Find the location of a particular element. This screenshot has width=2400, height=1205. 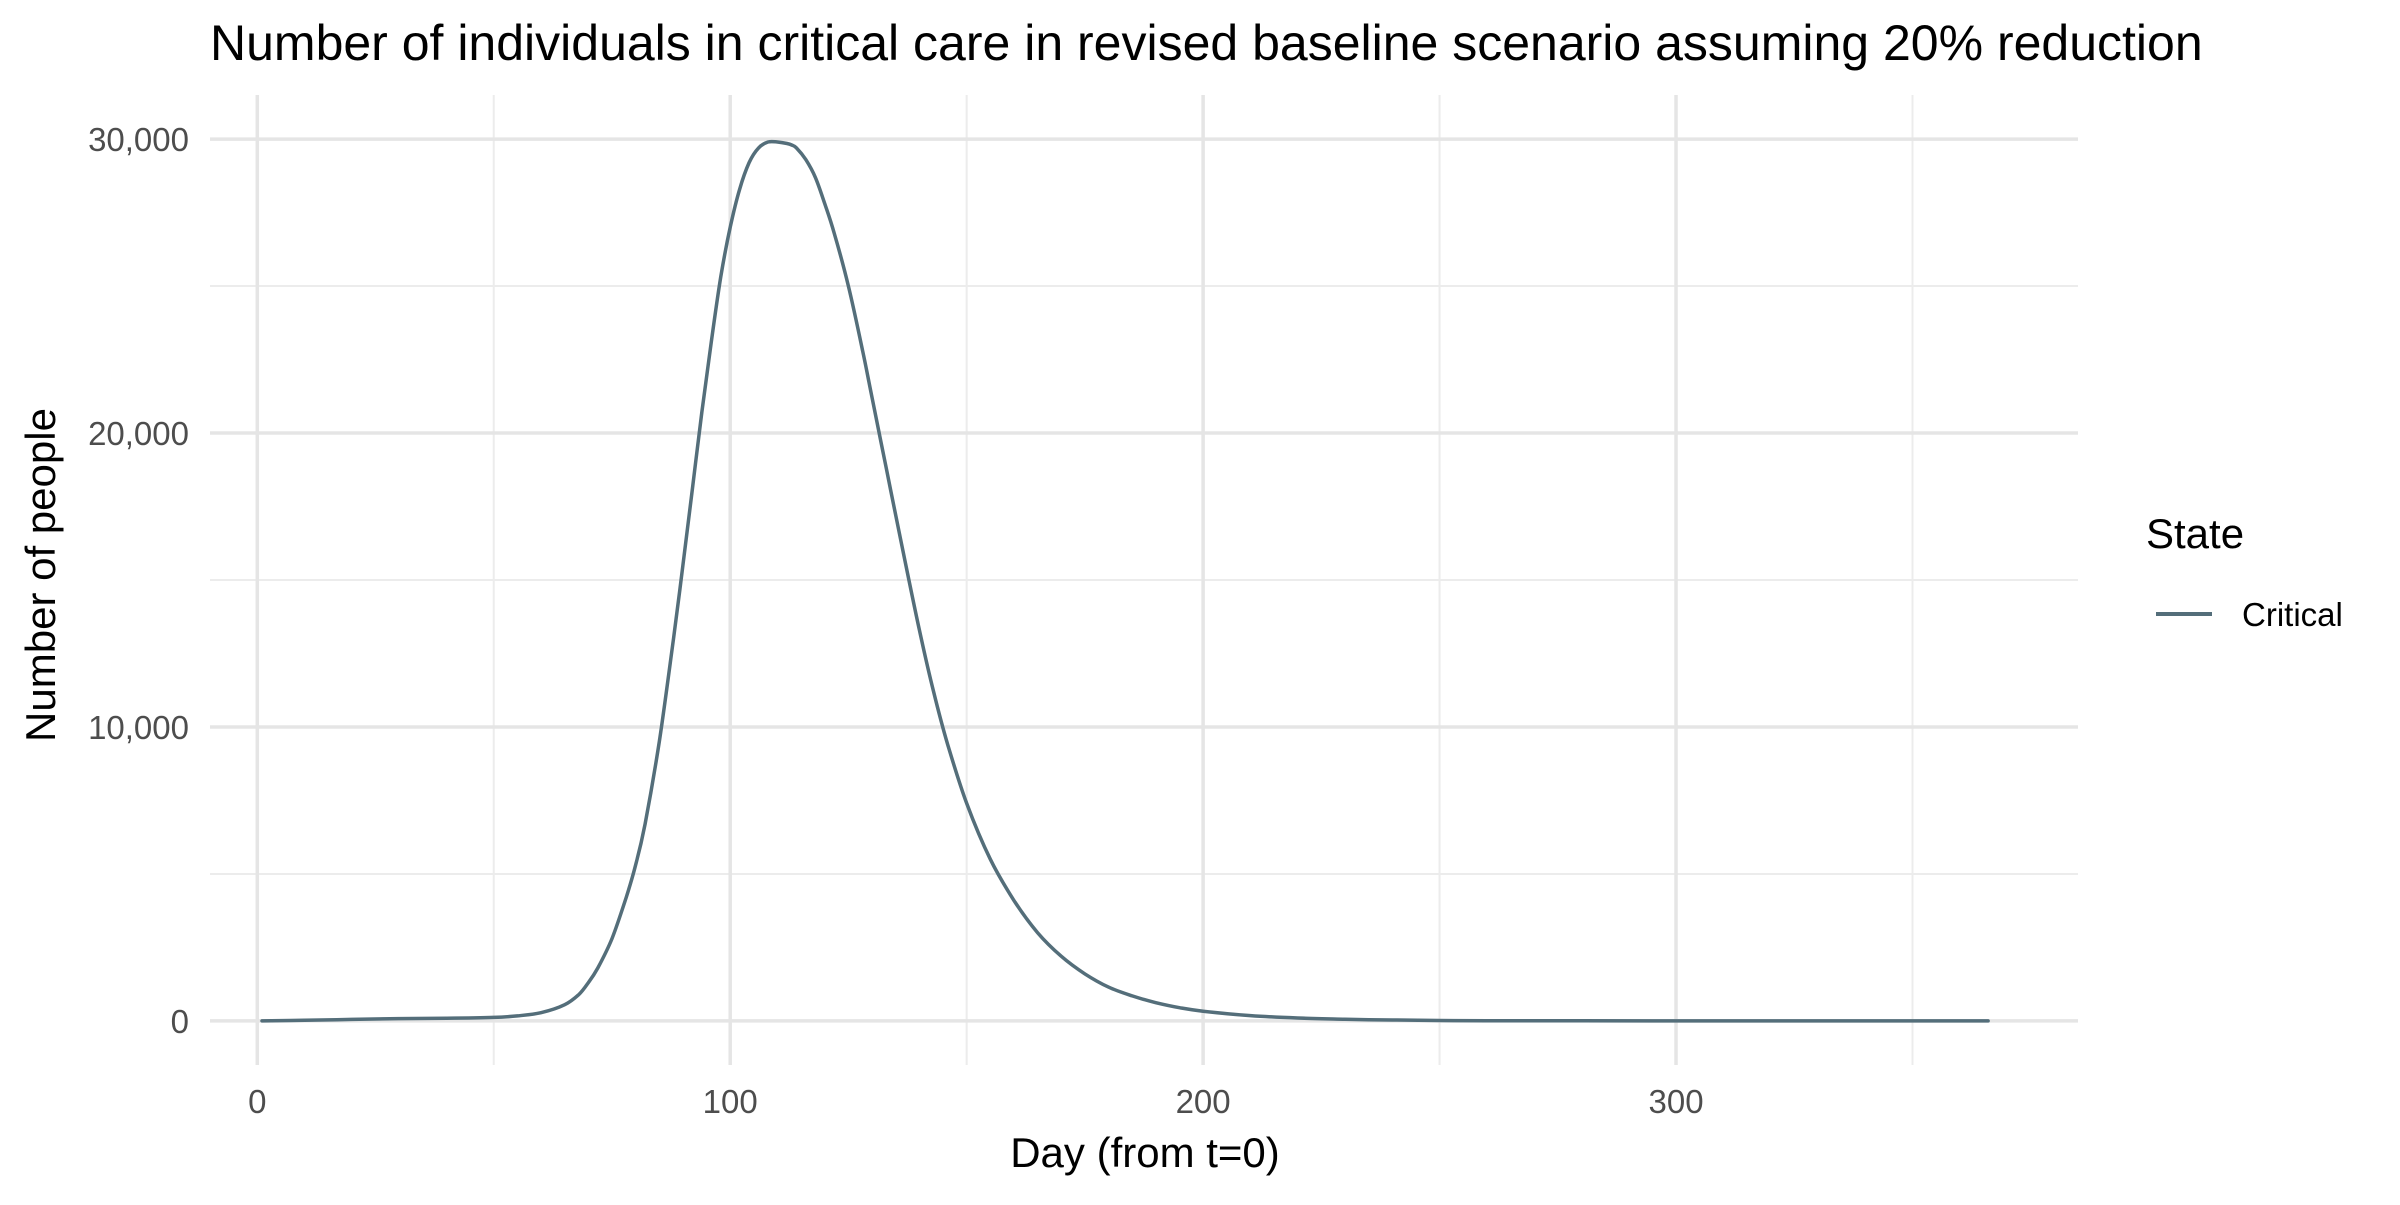

y-tick-label: 30,000 is located at coordinates (138, 139).